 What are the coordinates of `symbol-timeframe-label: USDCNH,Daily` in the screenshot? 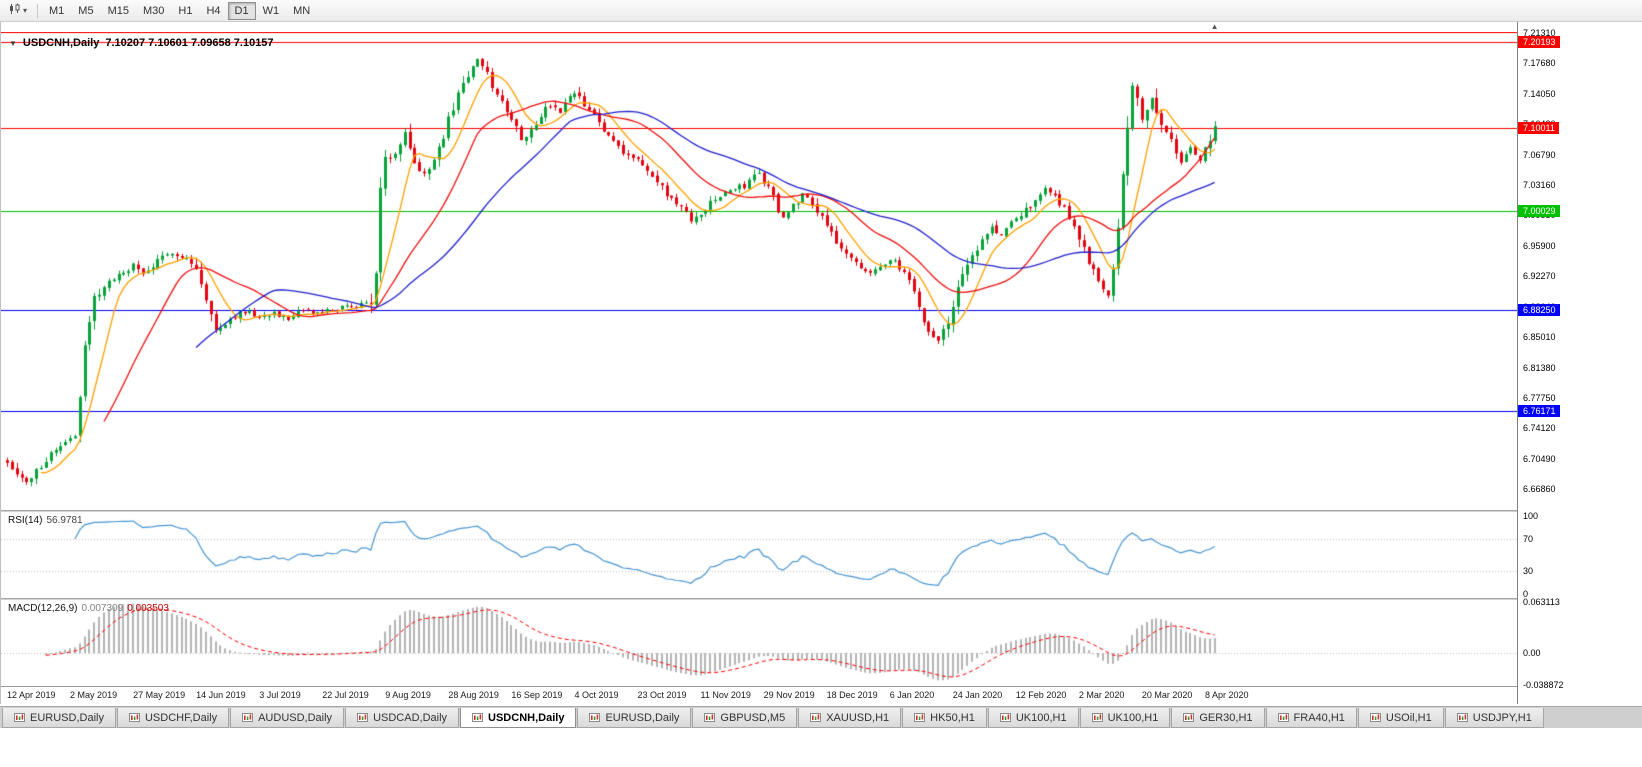 It's located at (61, 43).